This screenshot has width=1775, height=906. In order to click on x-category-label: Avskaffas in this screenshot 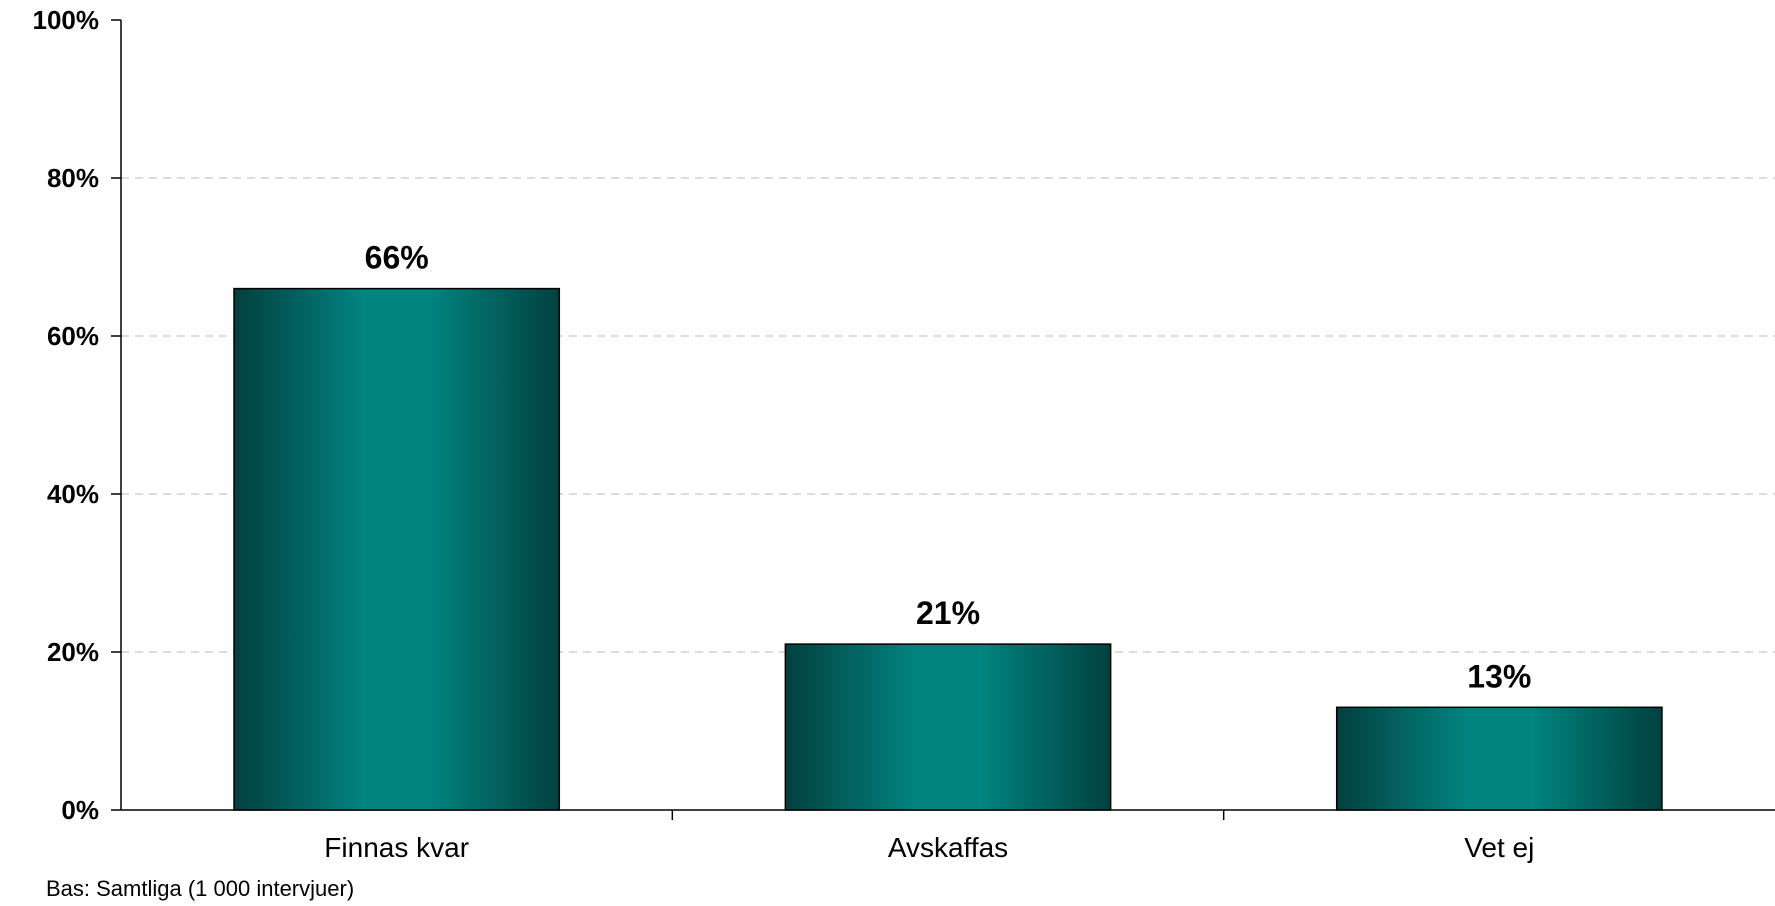, I will do `click(948, 847)`.